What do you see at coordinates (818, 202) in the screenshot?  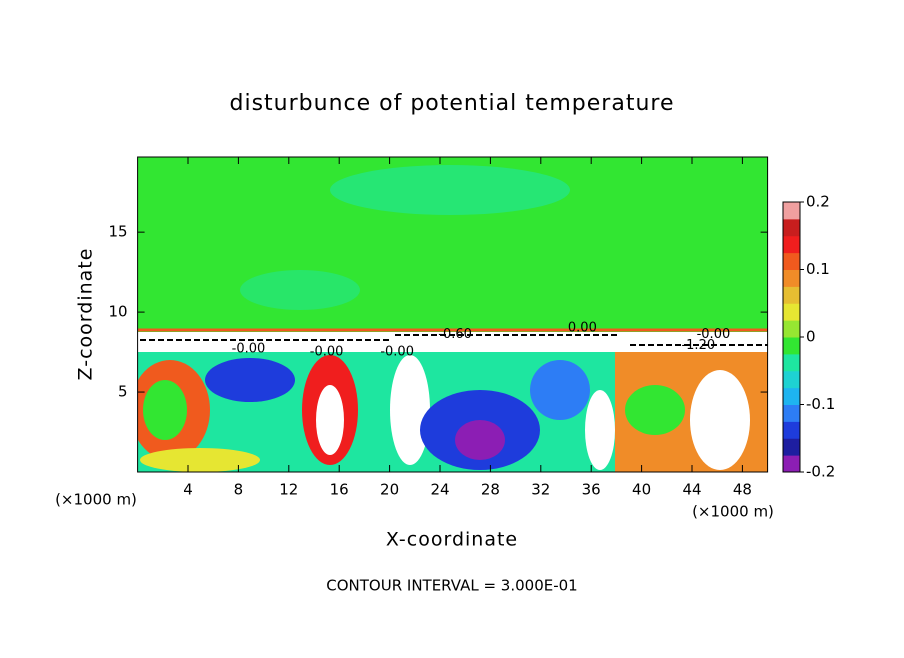 I see `colorbar-tick-label: 0.2` at bounding box center [818, 202].